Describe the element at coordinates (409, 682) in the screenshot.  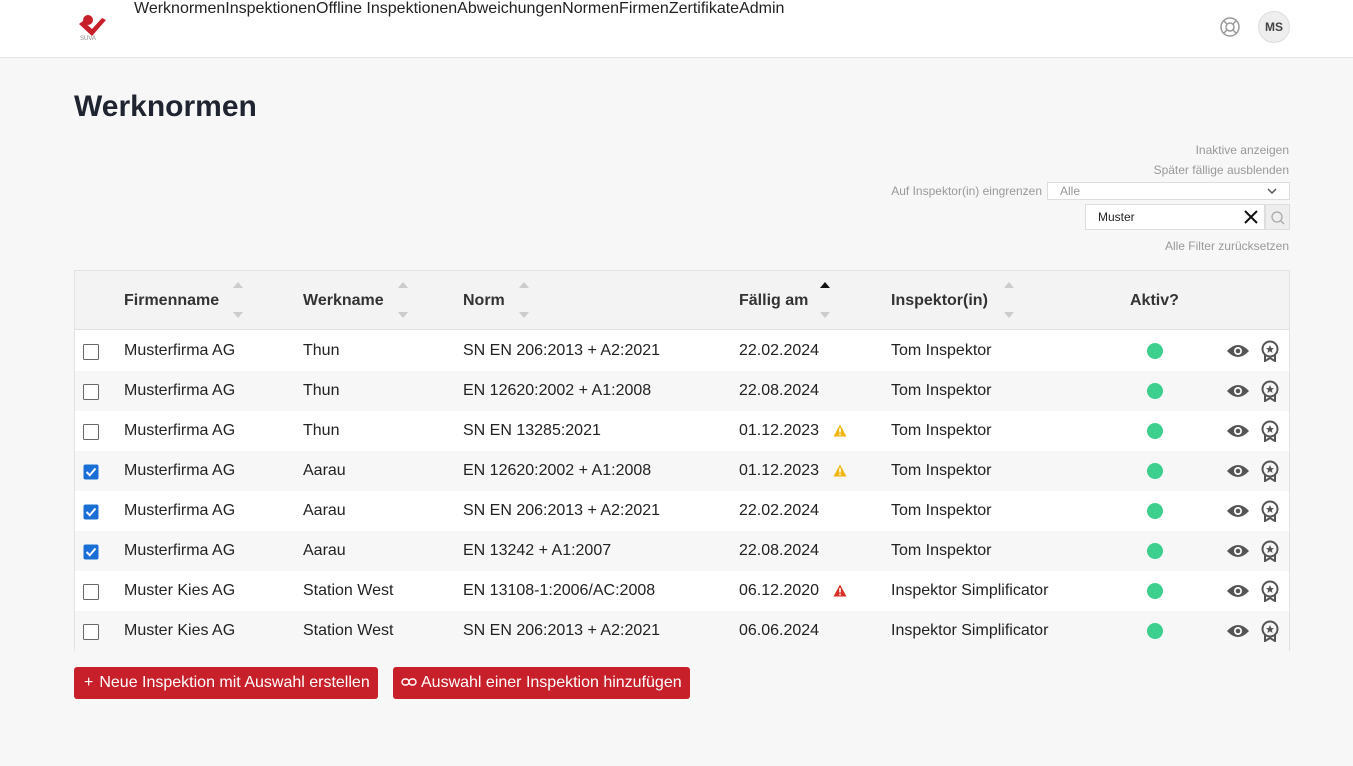
I see `link-icon` at that location.